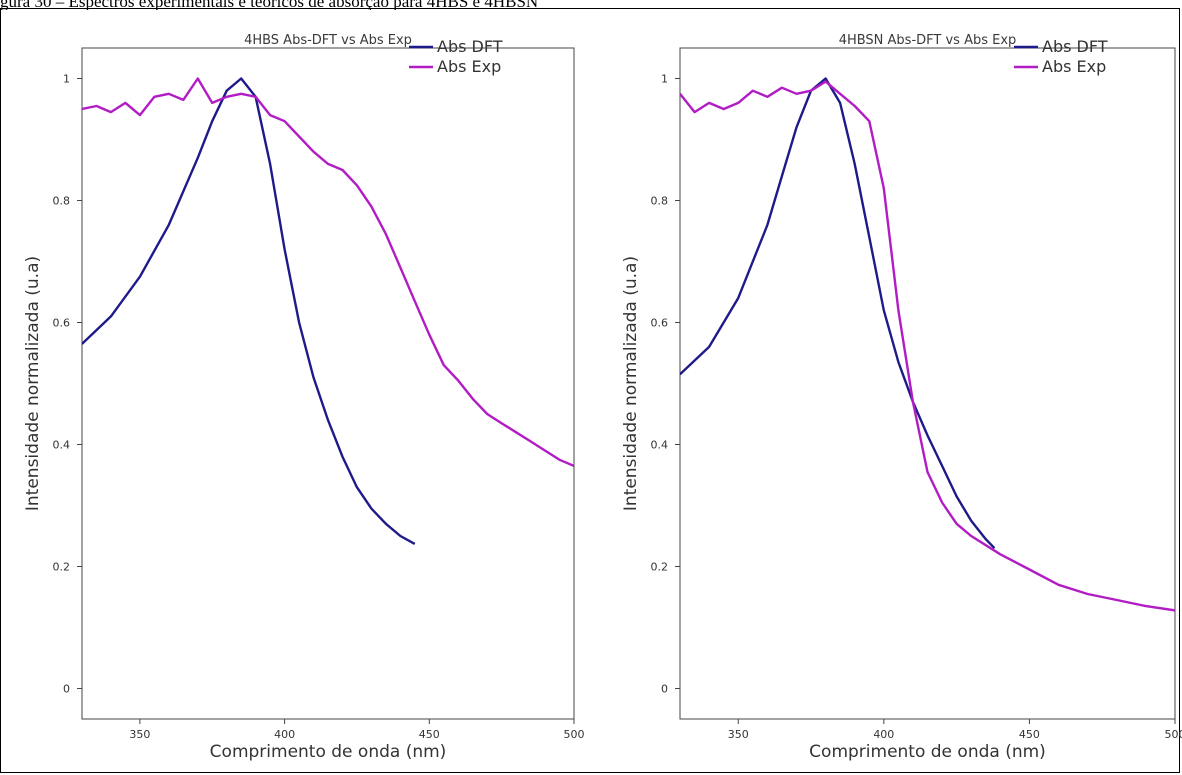 The image size is (1182, 775). I want to click on chart-0-xtick-label: 500, so click(574, 734).